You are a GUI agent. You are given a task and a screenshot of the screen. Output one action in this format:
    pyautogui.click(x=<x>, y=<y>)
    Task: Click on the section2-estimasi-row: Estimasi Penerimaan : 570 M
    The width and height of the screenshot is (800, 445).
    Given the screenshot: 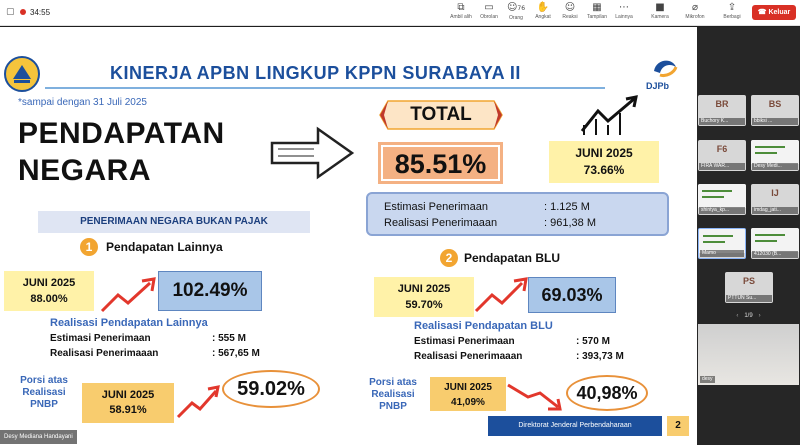 What is the action you would take?
    pyautogui.click(x=512, y=341)
    